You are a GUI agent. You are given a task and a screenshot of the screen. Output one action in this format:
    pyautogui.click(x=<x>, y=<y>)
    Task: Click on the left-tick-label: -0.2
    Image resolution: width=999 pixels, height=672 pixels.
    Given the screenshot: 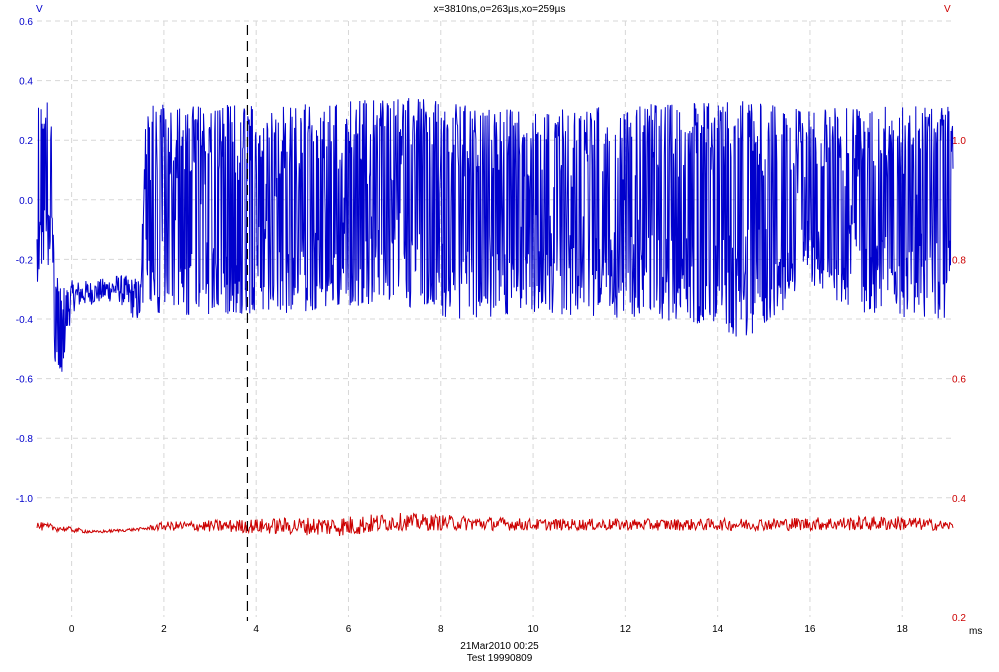 What is the action you would take?
    pyautogui.click(x=25, y=260)
    